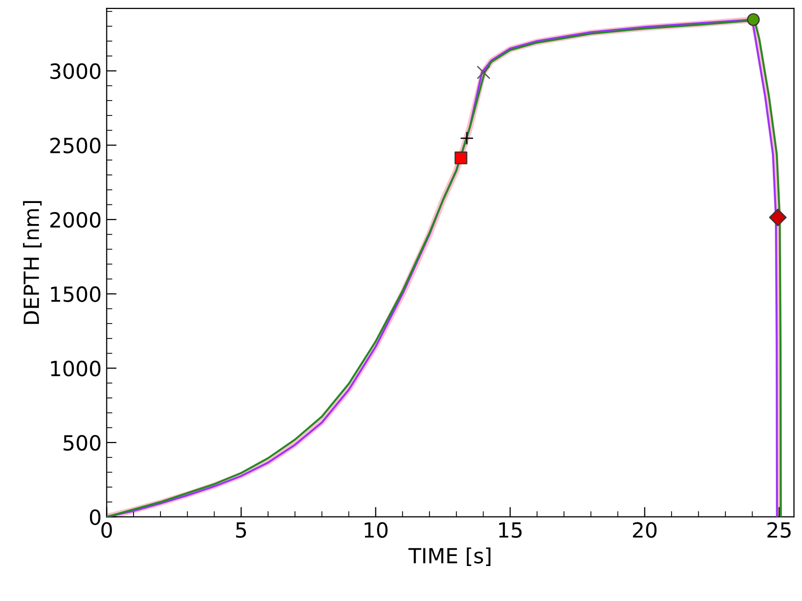 The height and width of the screenshot is (601, 802). I want to click on x-tick-label: 10, so click(376, 530).